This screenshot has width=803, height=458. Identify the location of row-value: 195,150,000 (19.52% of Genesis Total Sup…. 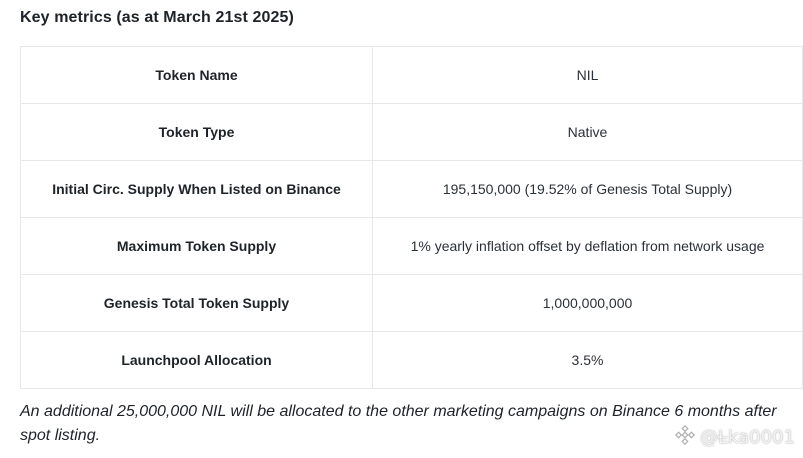
(587, 189).